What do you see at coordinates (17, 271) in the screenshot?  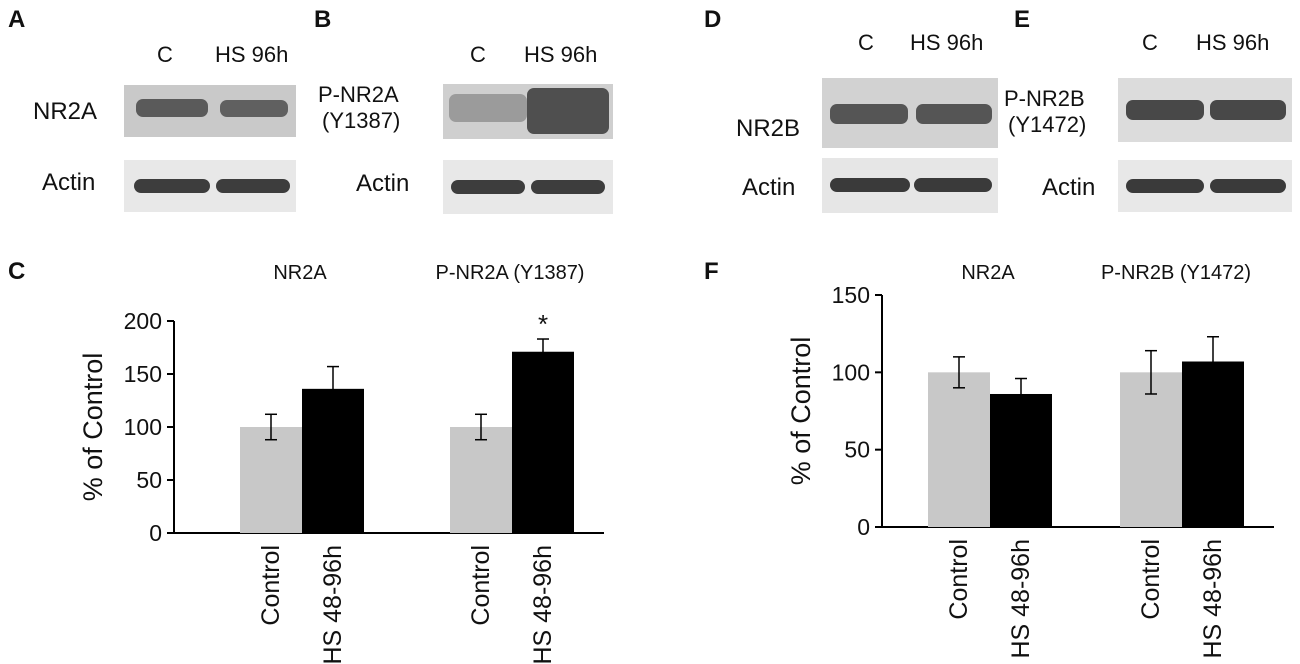 I see `panel-letter-c: C` at bounding box center [17, 271].